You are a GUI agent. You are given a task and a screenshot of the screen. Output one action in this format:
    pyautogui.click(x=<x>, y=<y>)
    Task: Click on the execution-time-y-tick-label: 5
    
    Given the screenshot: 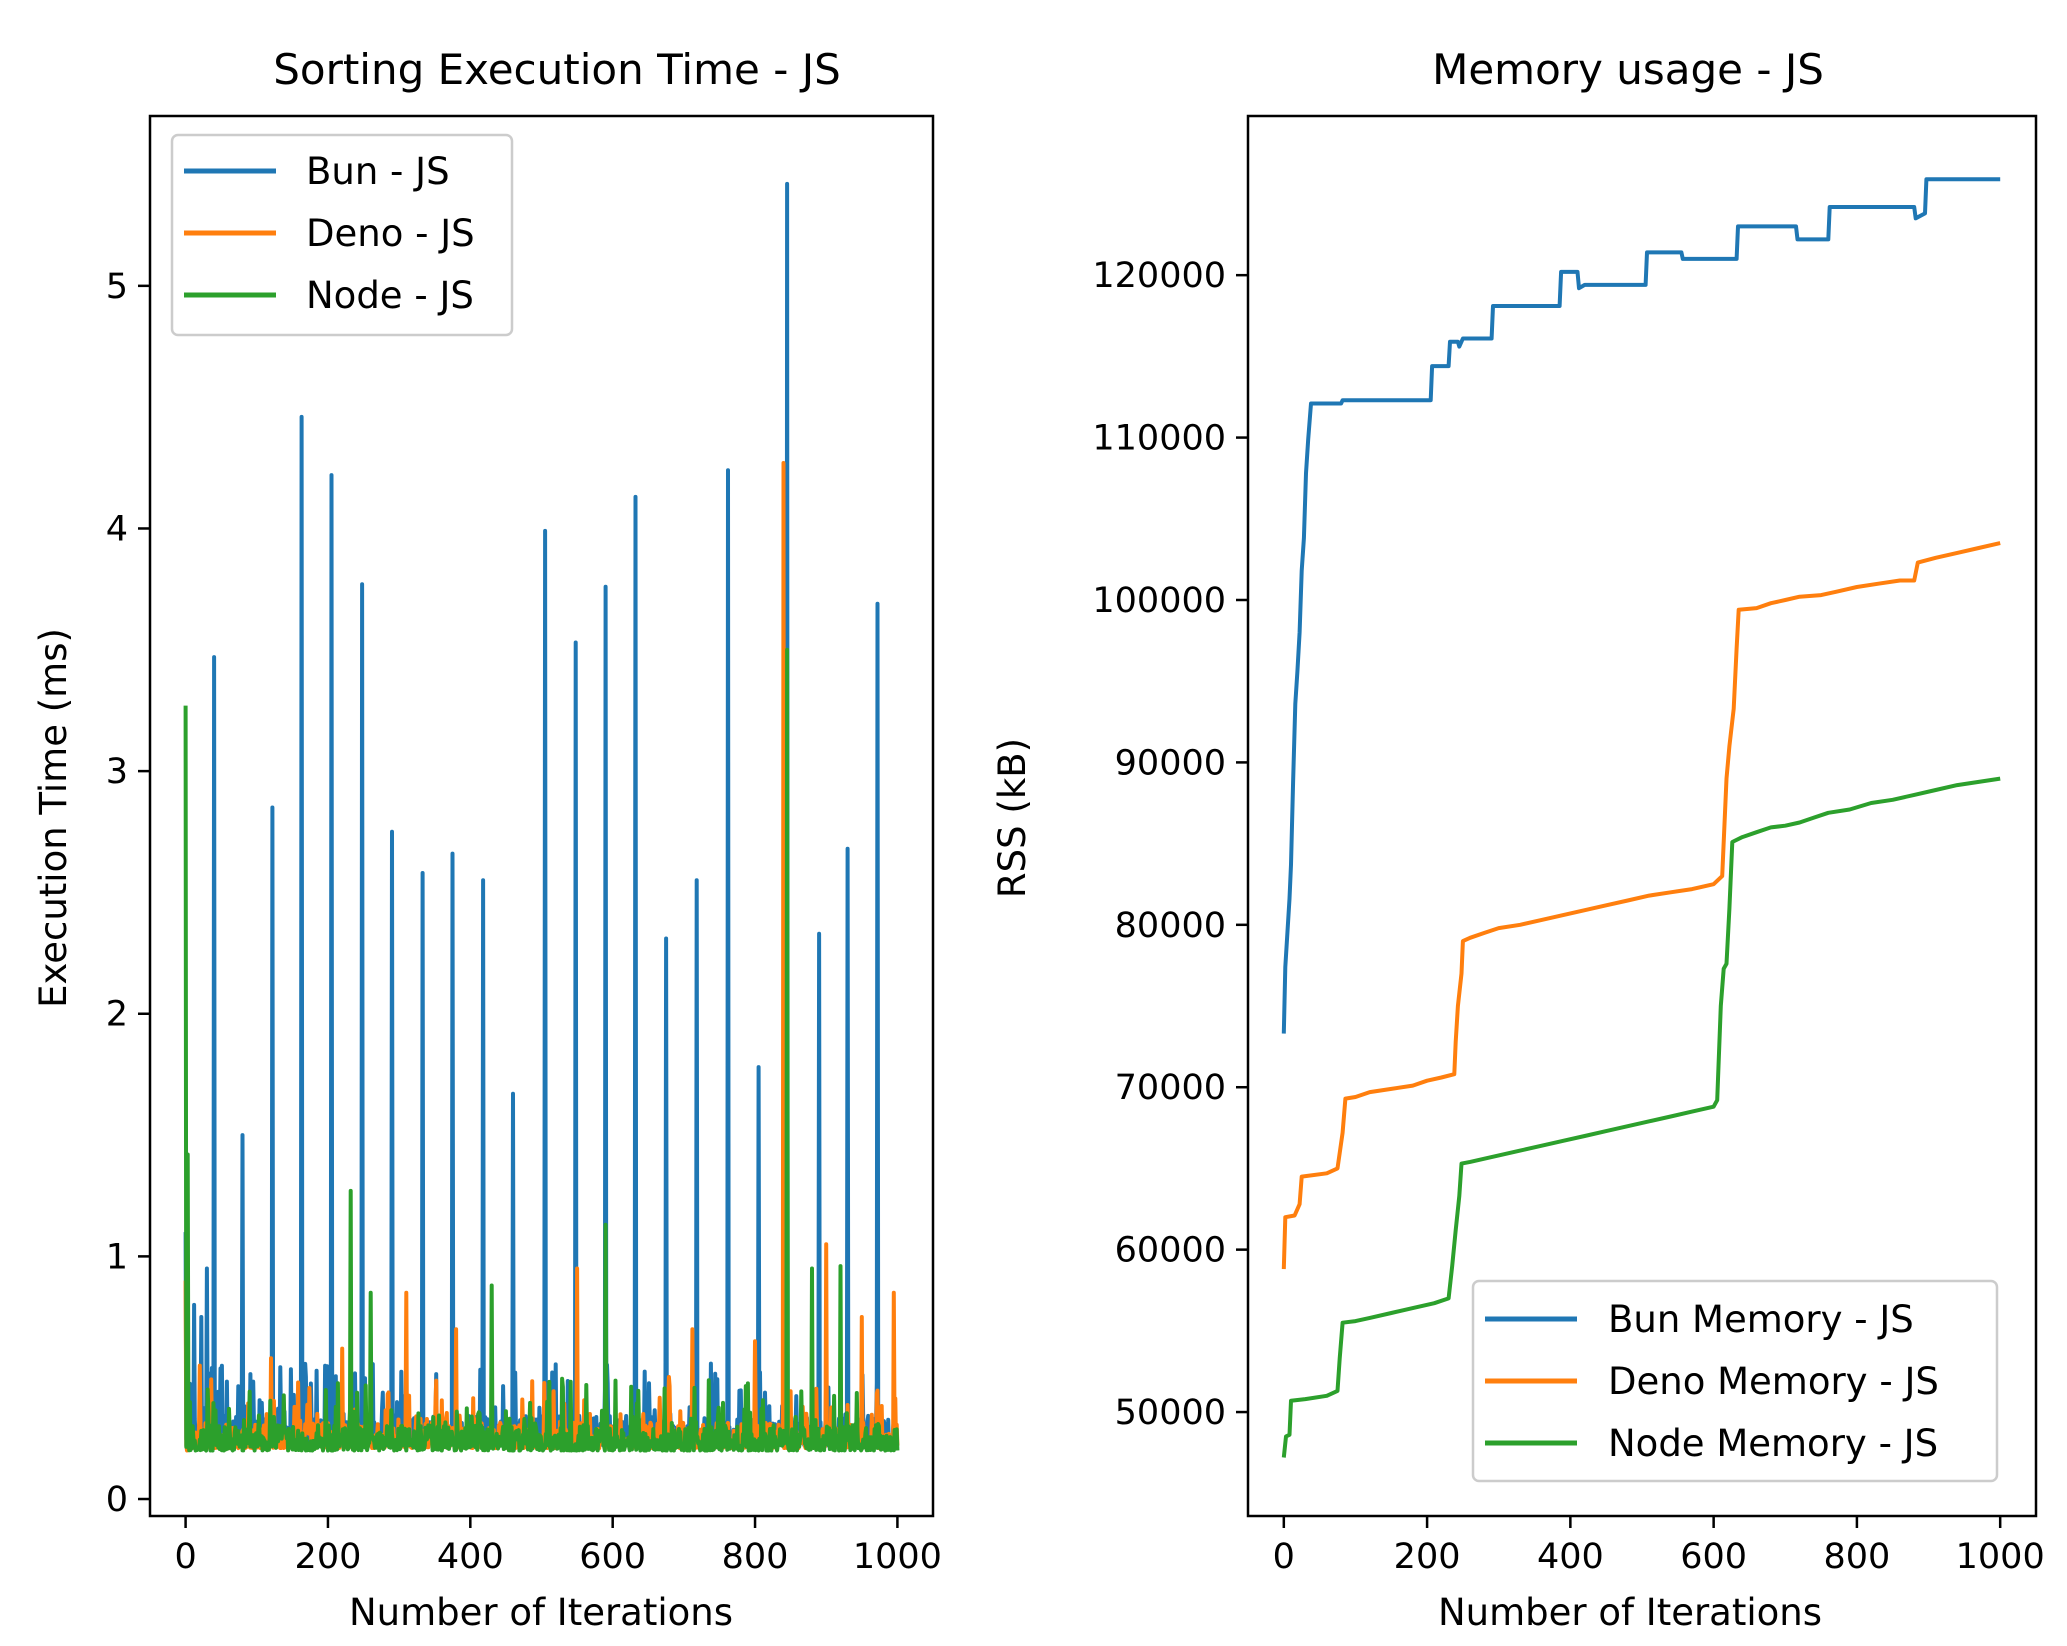 What is the action you would take?
    pyautogui.click(x=117, y=287)
    